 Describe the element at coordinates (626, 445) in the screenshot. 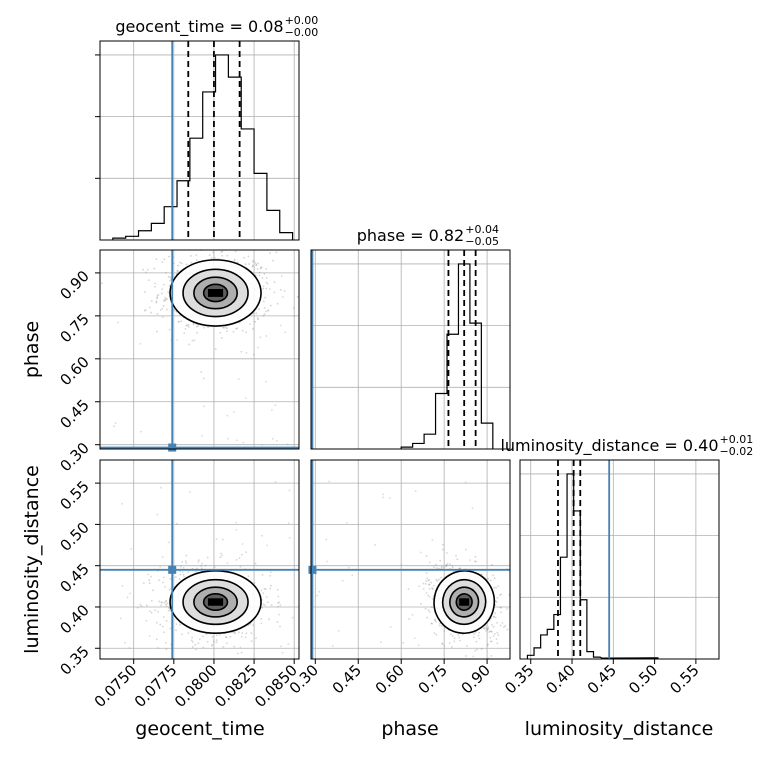

I see `title-luminosity_distance: luminosity_distance = 0.40 +0.01−0.02` at that location.